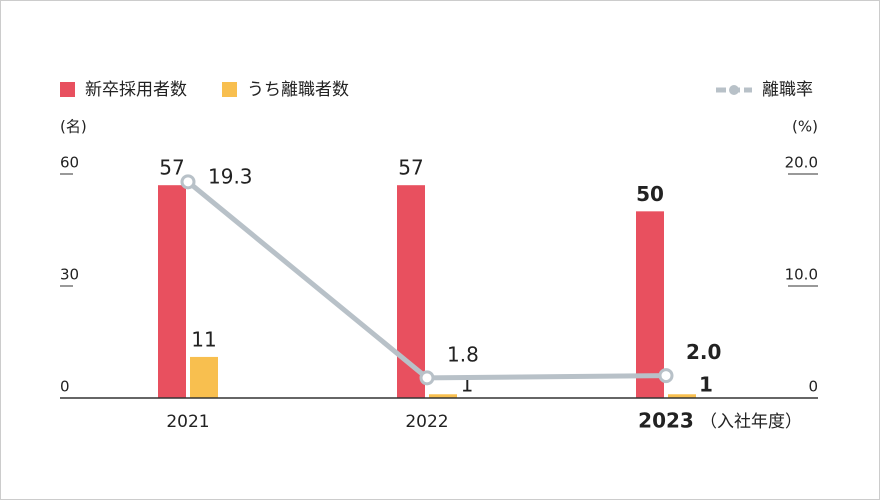 The width and height of the screenshot is (880, 500). I want to click on x-tick-label: 2021, so click(187, 422).